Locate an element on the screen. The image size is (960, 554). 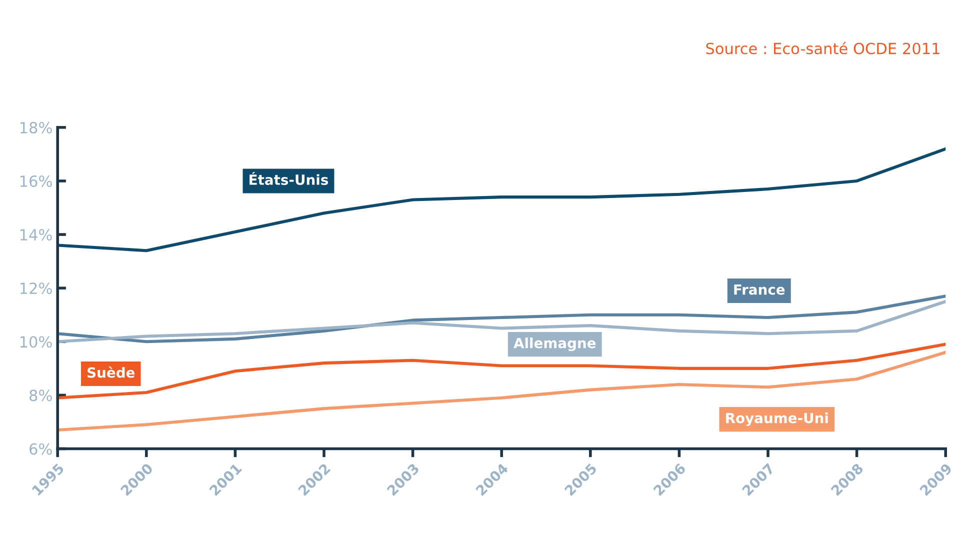
series-label: Allemagne is located at coordinates (555, 345).